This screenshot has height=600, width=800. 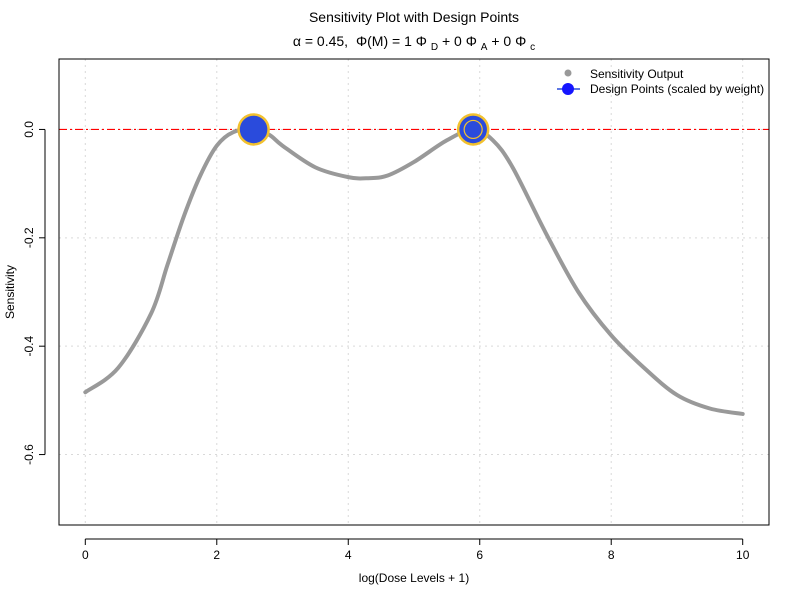 I want to click on x-axis-label: log(Dose Levels + 1), so click(x=414, y=578).